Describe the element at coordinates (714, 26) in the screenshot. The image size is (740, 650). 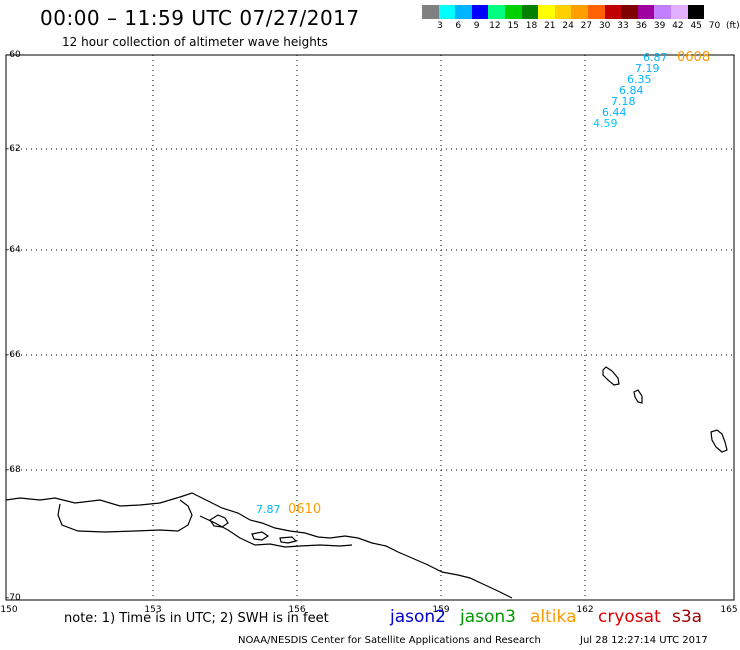
I see `colorbar-label: 70` at that location.